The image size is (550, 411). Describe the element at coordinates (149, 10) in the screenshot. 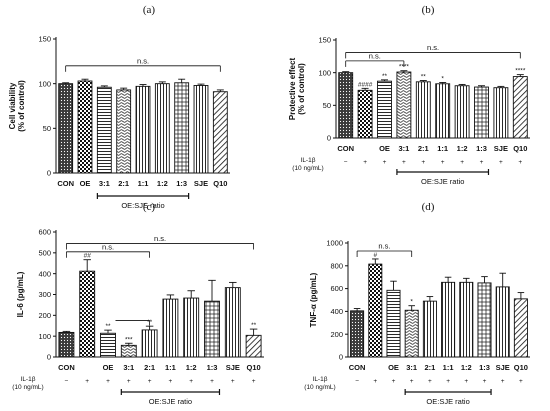

I see `panel-letter: (a)` at that location.